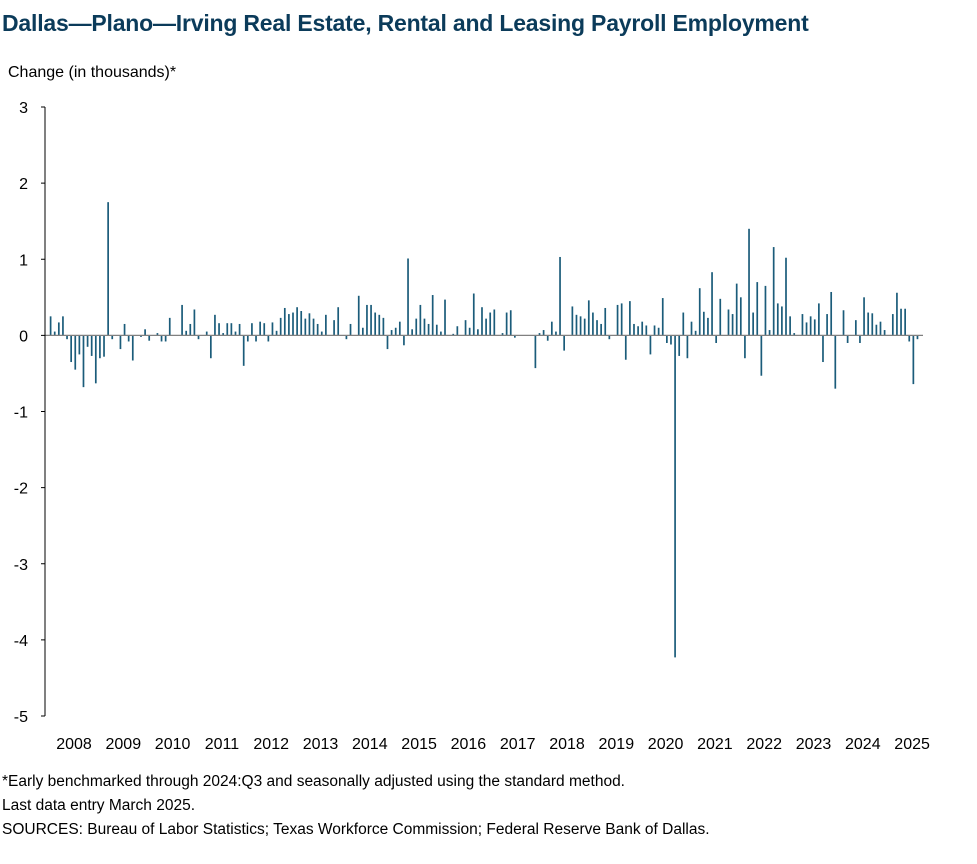  What do you see at coordinates (21, 717) in the screenshot?
I see `y-tick-label: -5` at bounding box center [21, 717].